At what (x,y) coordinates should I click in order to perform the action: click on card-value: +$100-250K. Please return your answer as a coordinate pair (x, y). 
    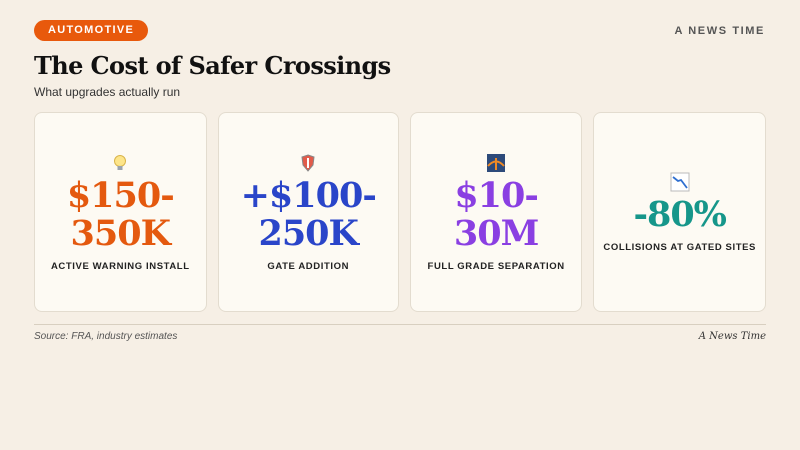
    Looking at the image, I should click on (308, 214).